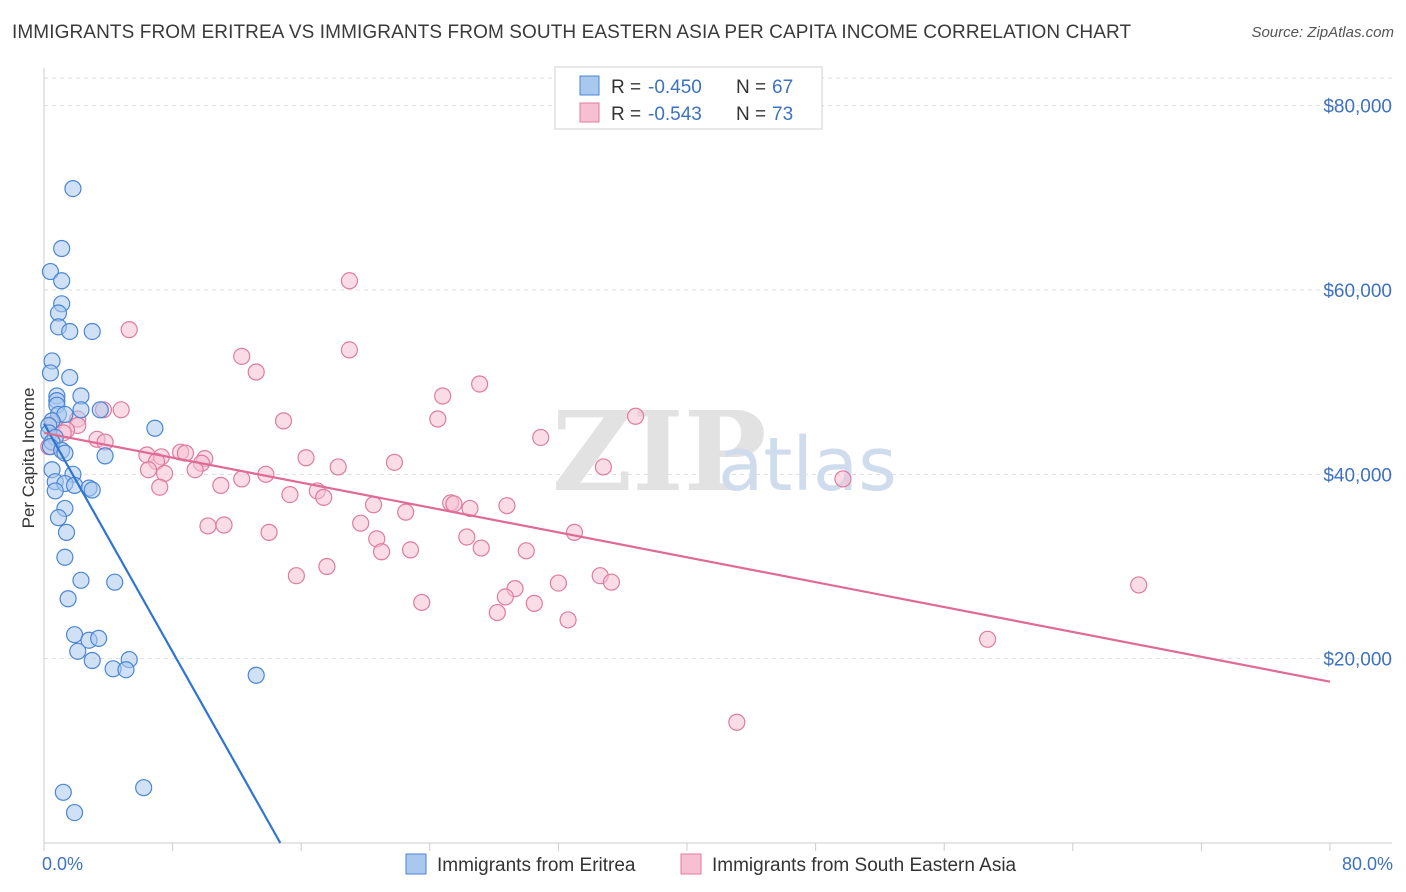 The height and width of the screenshot is (892, 1406). What do you see at coordinates (28, 458) in the screenshot?
I see `y-axis-label: Per Capita Income` at bounding box center [28, 458].